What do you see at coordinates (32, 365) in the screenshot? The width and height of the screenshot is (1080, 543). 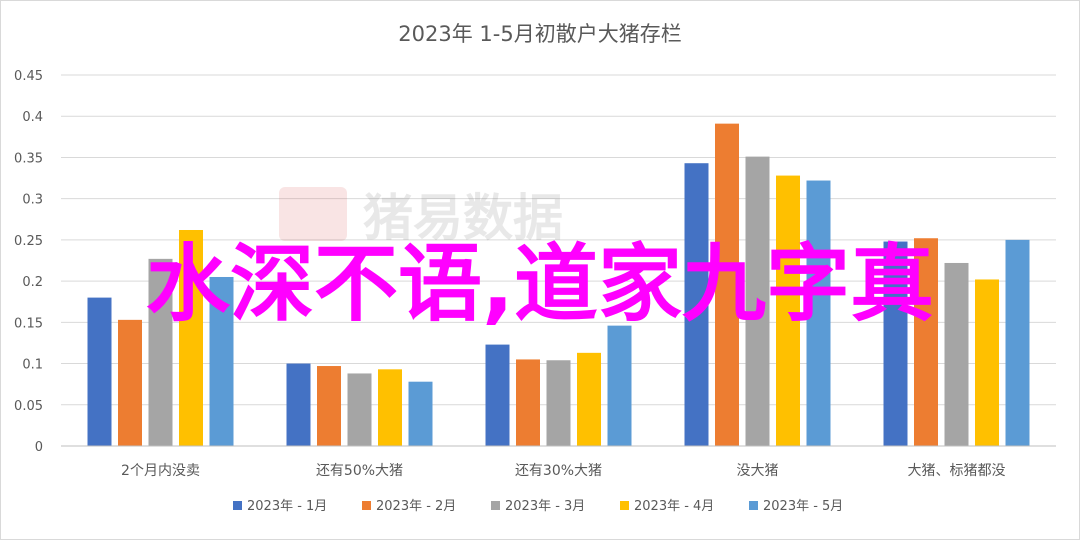 I see `y-tick-label: 0.1` at bounding box center [32, 365].